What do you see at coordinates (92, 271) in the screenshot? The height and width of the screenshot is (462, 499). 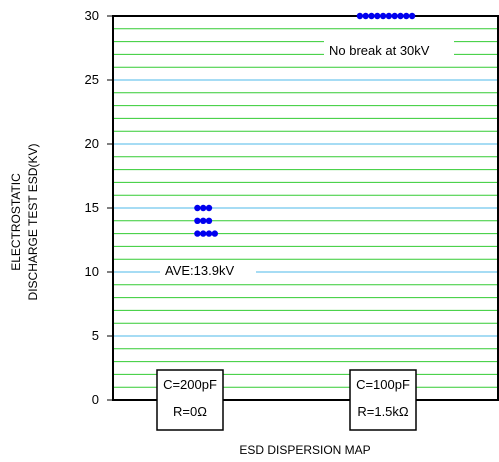 I see `y-tick-label: 10` at bounding box center [92, 271].